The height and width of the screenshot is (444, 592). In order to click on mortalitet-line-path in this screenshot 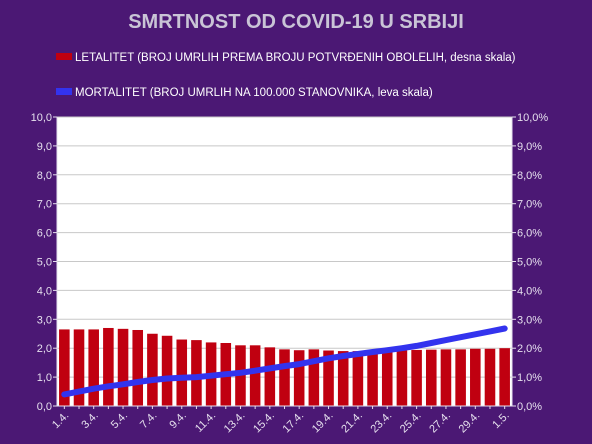, I will do `click(284, 361)`.